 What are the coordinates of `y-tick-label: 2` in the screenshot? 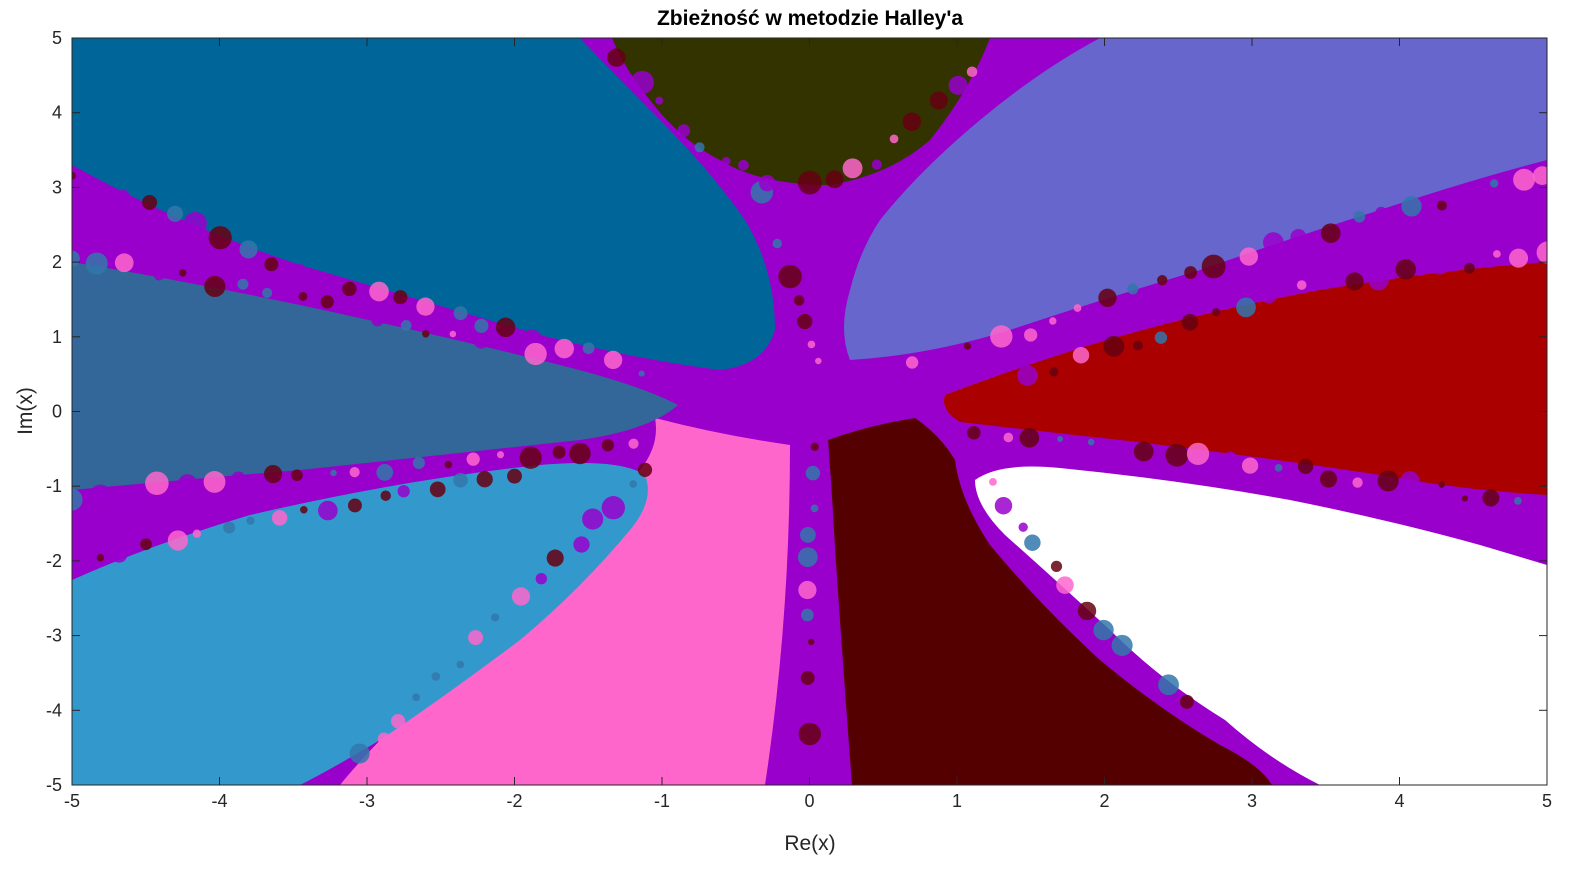 It's located at (57, 262).